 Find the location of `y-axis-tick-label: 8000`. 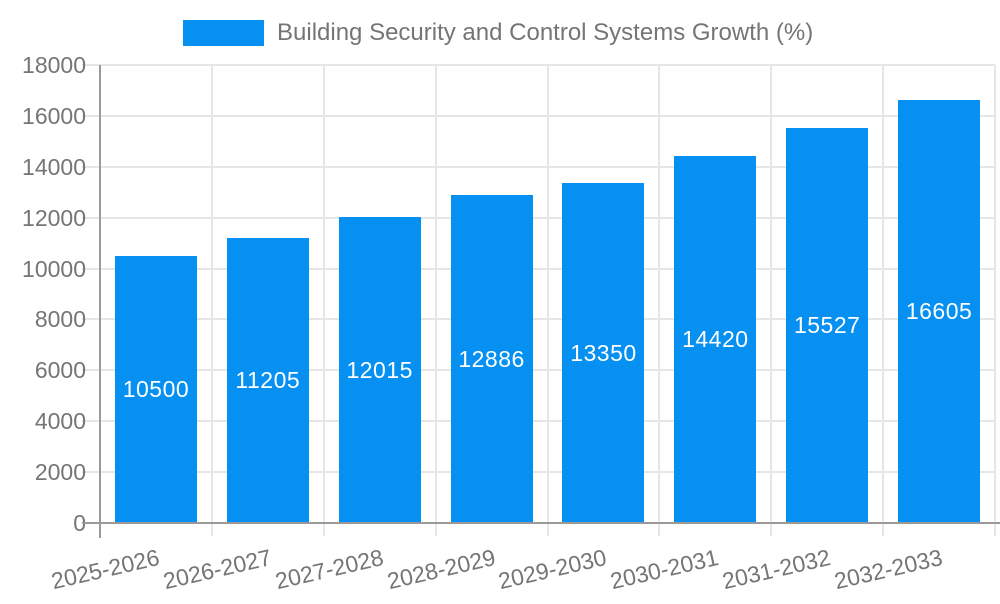

y-axis-tick-label: 8000 is located at coordinates (60, 319).